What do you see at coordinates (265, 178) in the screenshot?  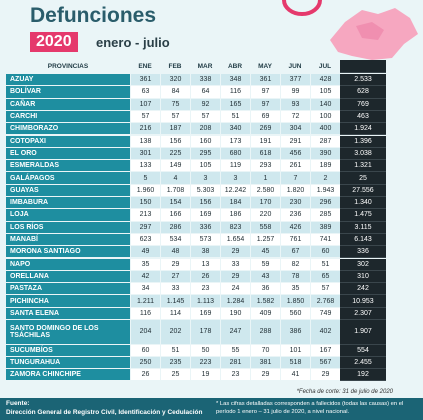 I see `value: 1` at bounding box center [265, 178].